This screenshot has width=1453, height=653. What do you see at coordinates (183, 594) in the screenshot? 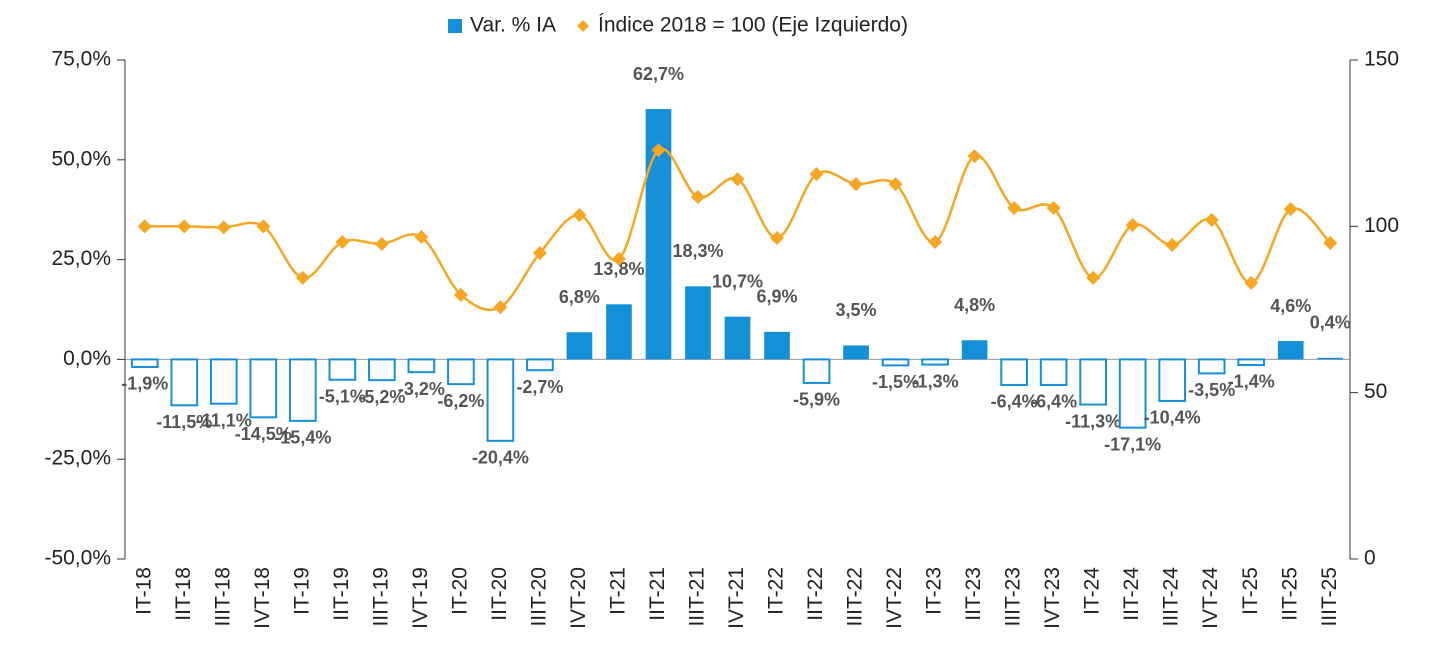
I see `x-tick-label: IIT-18` at bounding box center [183, 594].